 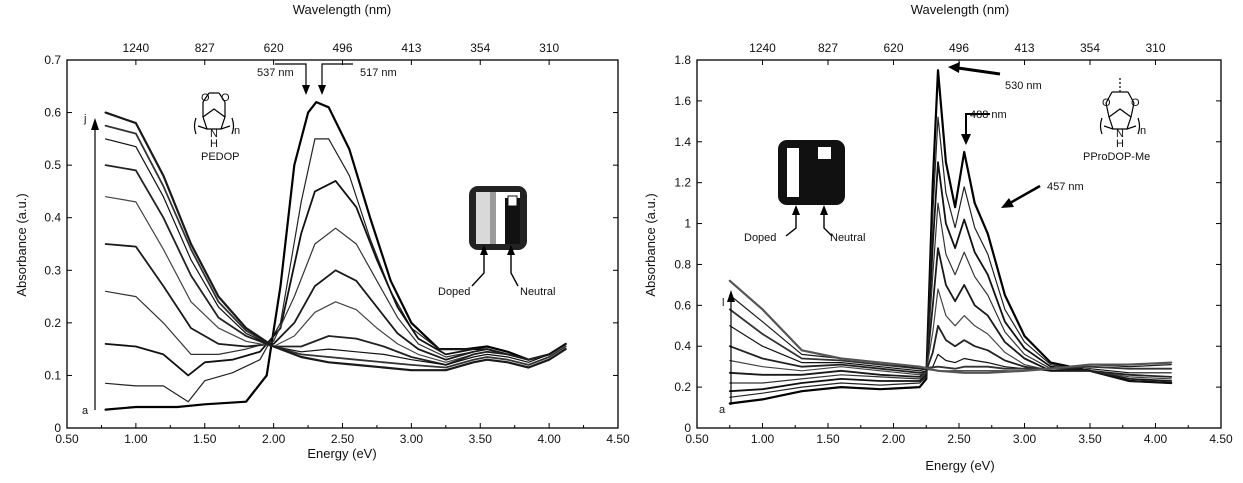 What do you see at coordinates (1090, 48) in the screenshot?
I see `top-tick-label: 354` at bounding box center [1090, 48].